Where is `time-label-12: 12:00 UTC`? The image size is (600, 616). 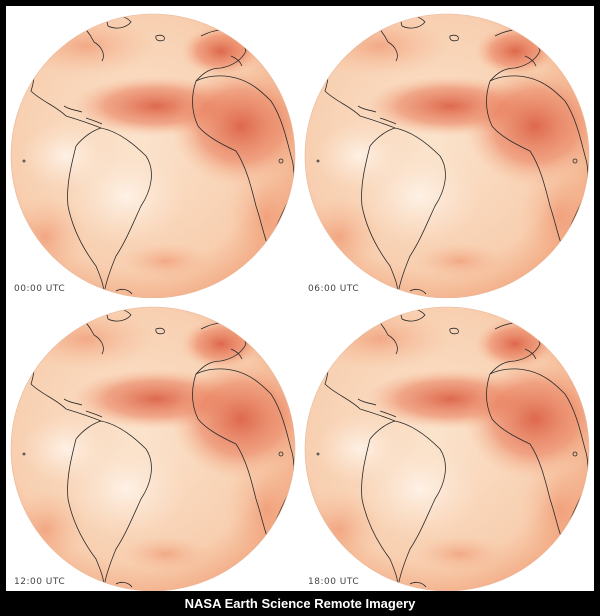
time-label-12: 12:00 UTC is located at coordinates (40, 582).